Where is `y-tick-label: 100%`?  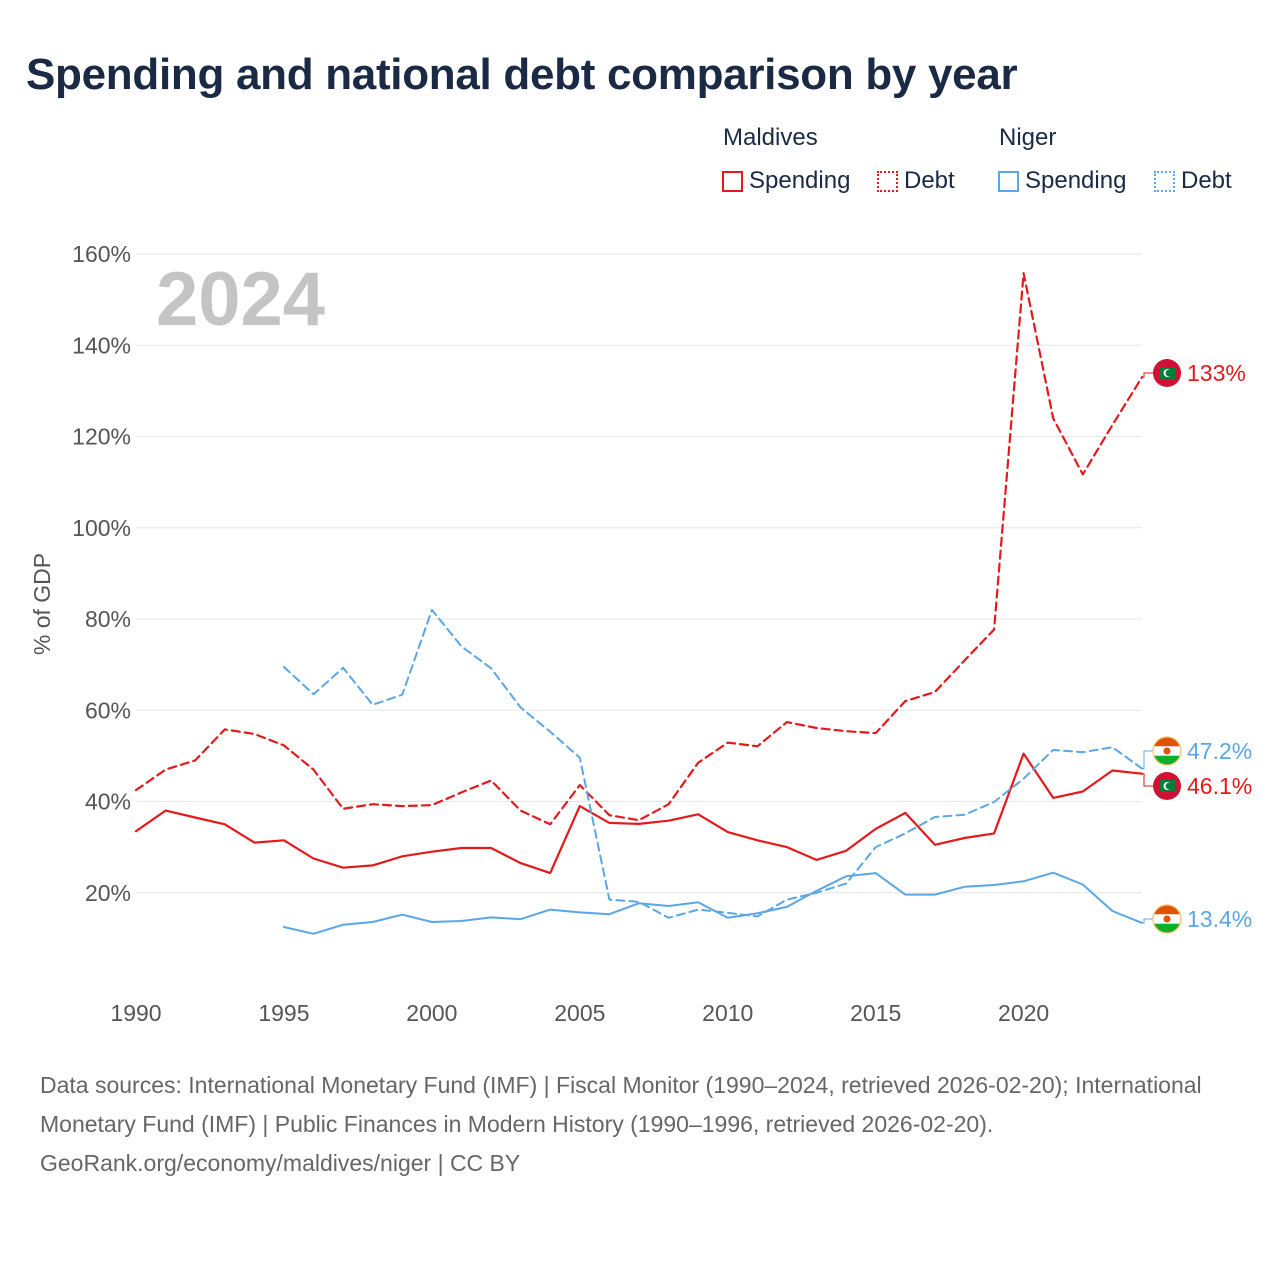
y-tick-label: 100% is located at coordinates (101, 528).